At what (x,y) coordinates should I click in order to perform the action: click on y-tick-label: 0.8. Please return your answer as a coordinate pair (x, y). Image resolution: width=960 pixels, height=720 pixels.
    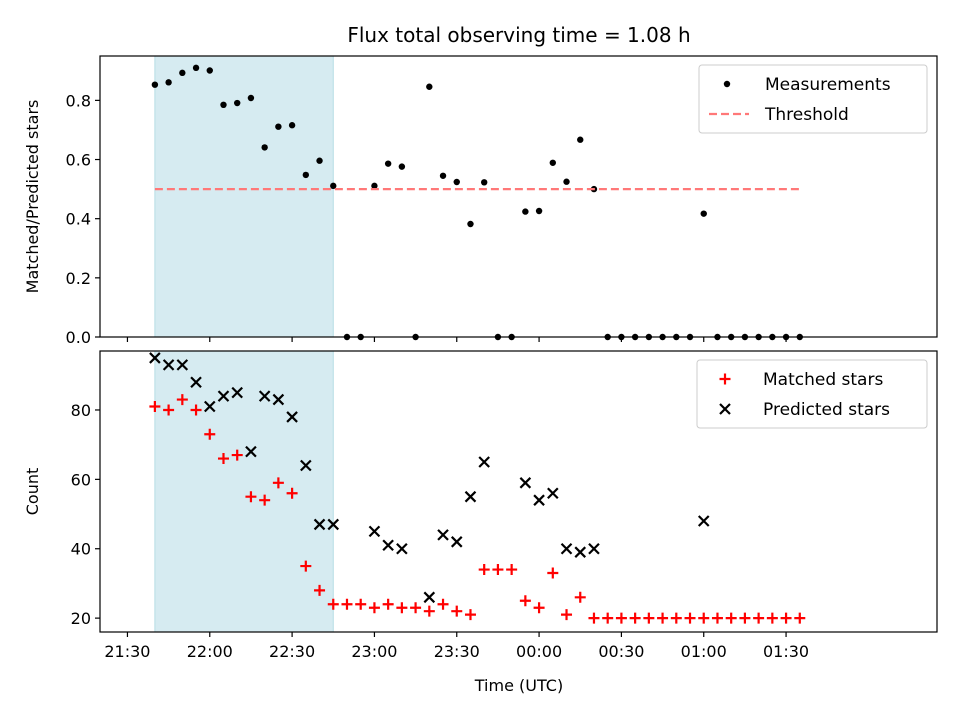
    Looking at the image, I should click on (78, 100).